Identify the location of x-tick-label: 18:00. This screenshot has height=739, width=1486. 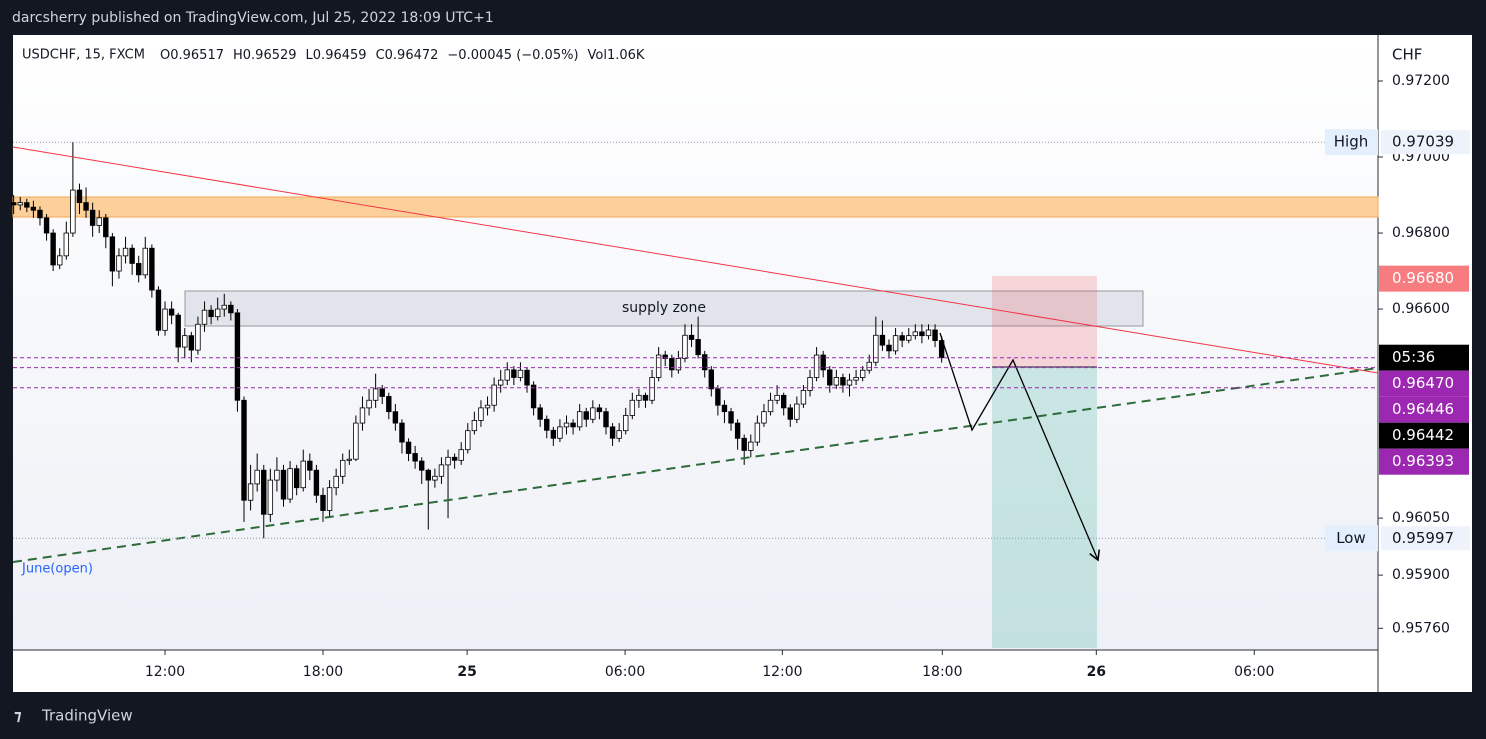
(323, 672).